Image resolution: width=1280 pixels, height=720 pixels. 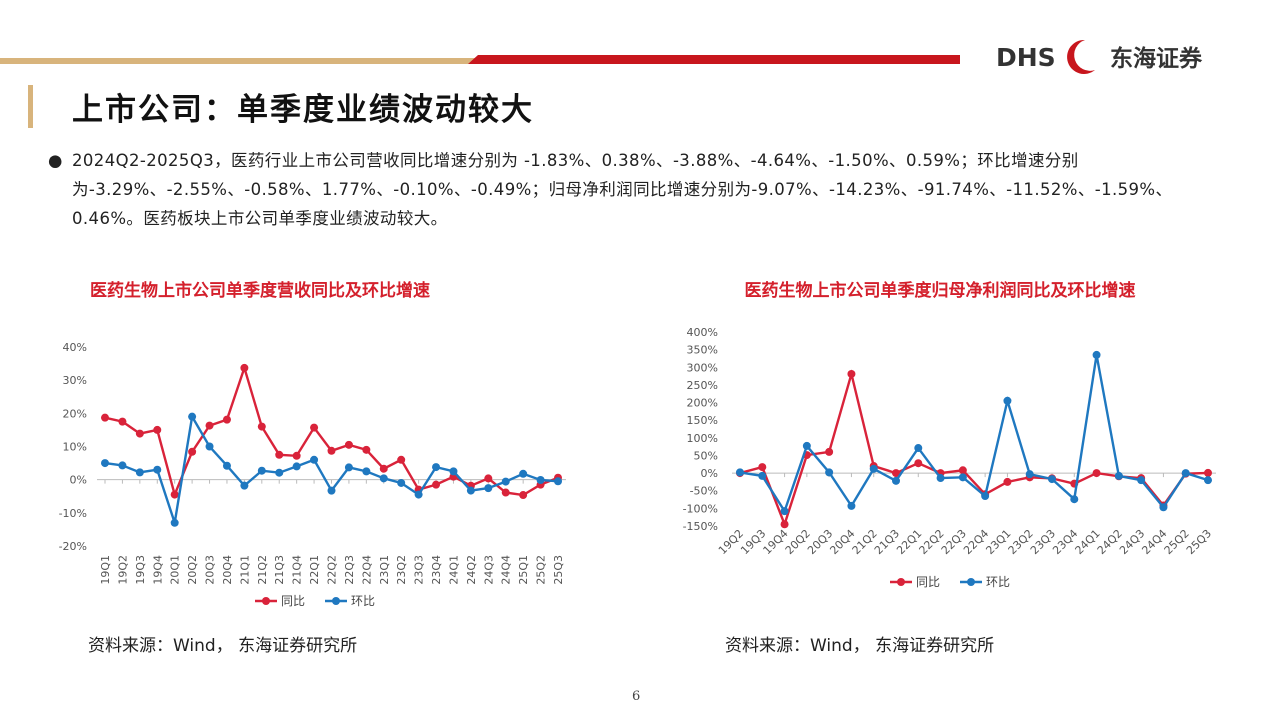 I want to click on legend-label: 同比, so click(x=293, y=601).